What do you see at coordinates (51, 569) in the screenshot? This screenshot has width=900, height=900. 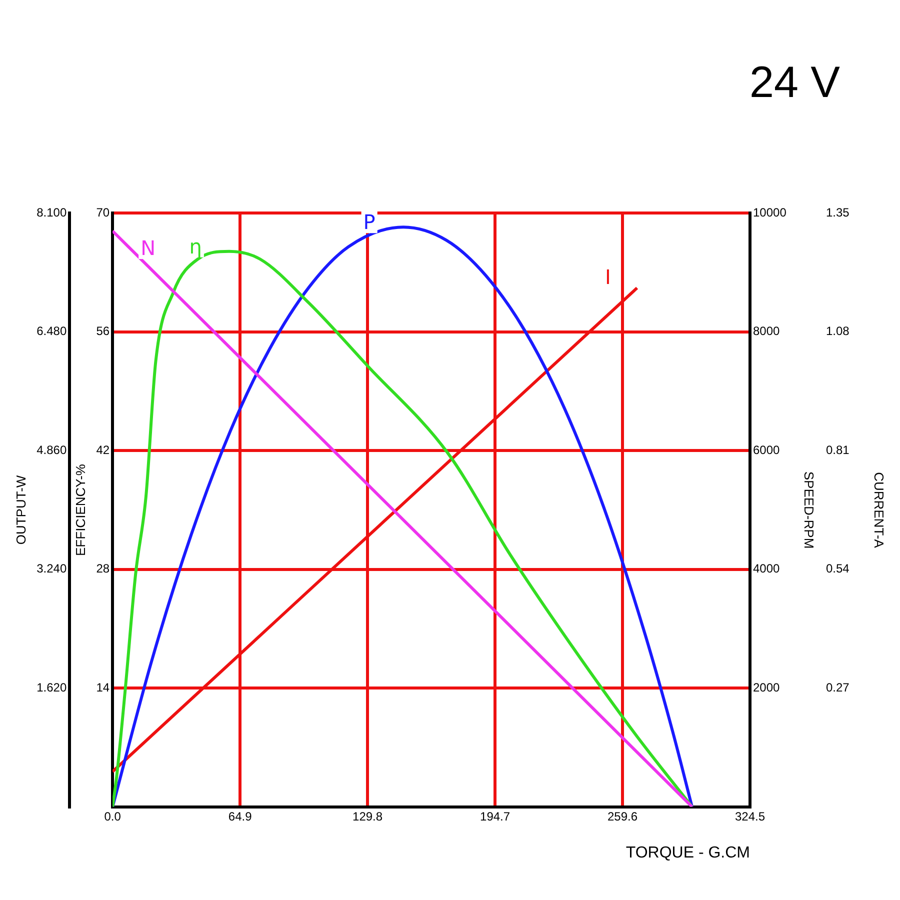 I see `y2-tick-label: 3.240` at bounding box center [51, 569].